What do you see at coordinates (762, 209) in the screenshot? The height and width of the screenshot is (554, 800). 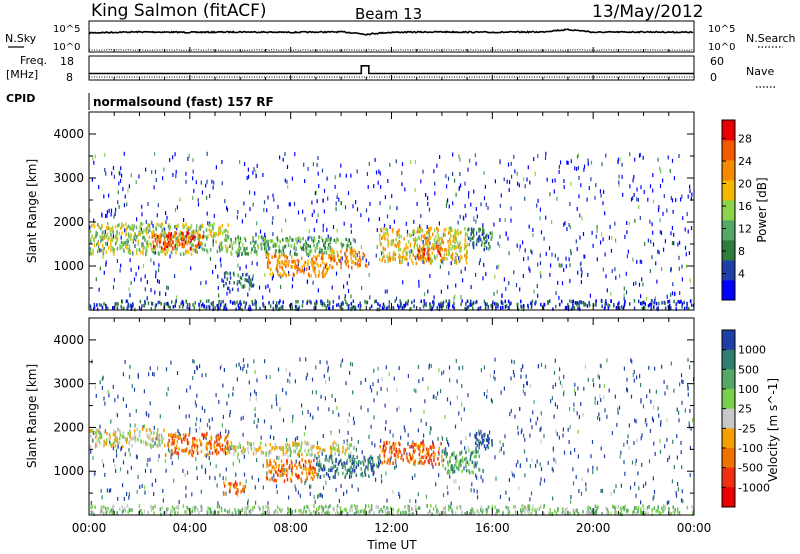 I see `power-colorbar-label: Power [dB]` at bounding box center [762, 209].